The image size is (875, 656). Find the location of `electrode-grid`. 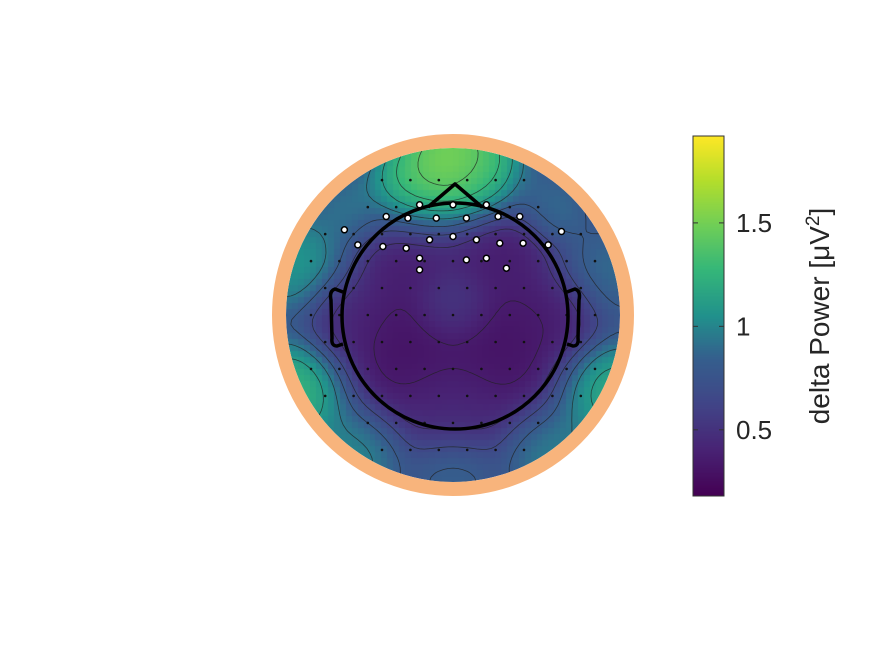

electrode-grid is located at coordinates (453, 315).